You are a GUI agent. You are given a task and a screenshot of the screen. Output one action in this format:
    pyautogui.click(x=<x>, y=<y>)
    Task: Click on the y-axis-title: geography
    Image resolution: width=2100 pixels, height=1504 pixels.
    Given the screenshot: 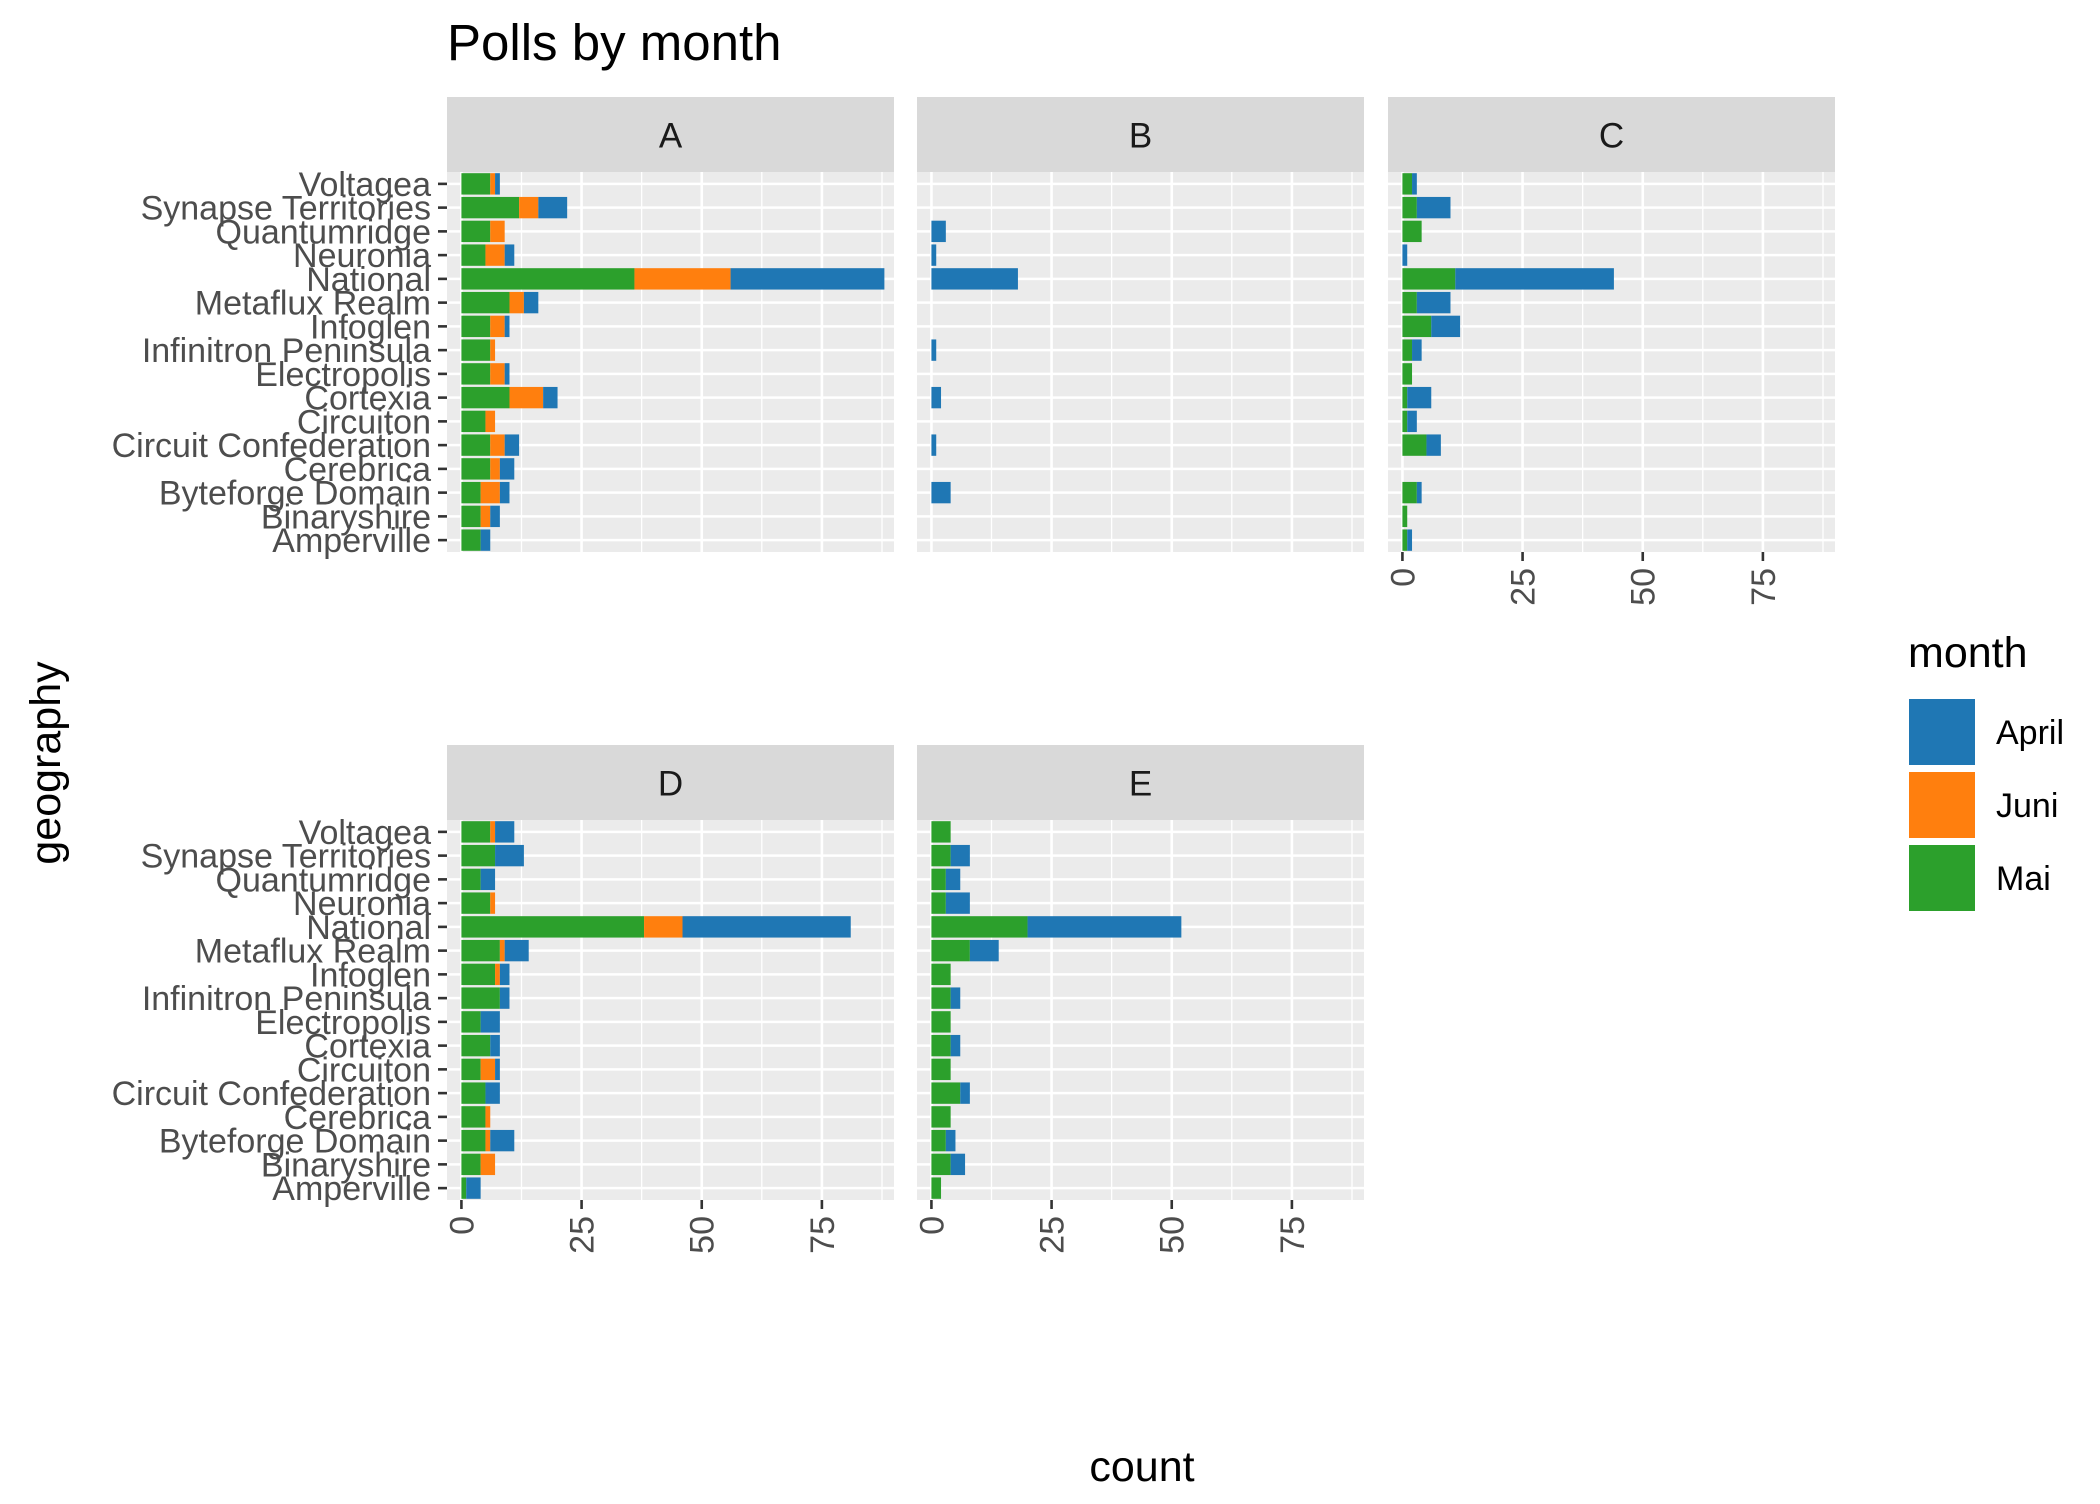 What is the action you would take?
    pyautogui.click(x=46, y=763)
    